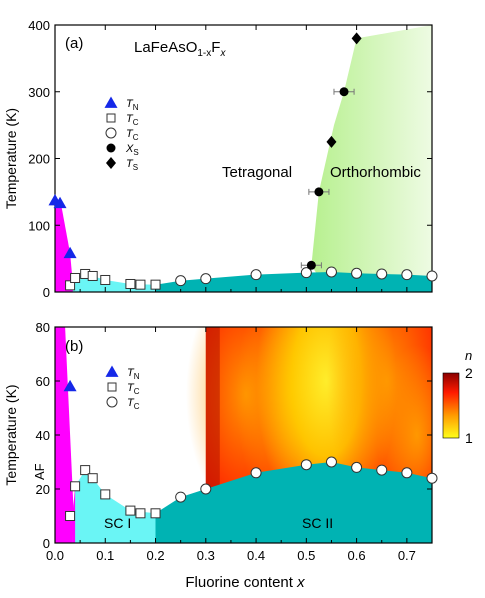 The image size is (485, 598). I want to click on colorbar-max-label: 2, so click(469, 373).